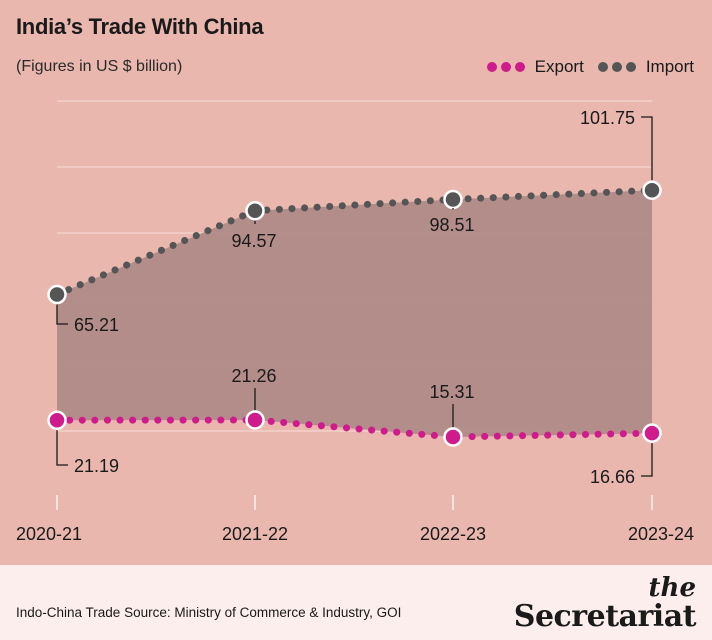 This screenshot has height=640, width=712. Describe the element at coordinates (255, 534) in the screenshot. I see `x-tick-label-2021-22: 2021-22` at that location.